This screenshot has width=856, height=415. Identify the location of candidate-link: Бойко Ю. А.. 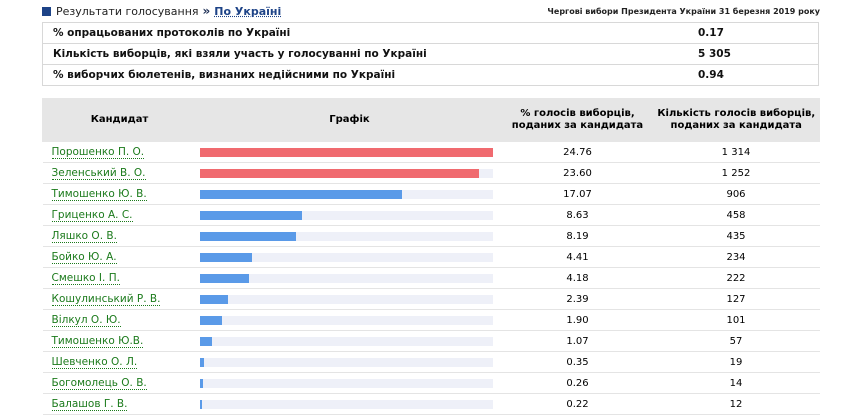
(84, 257).